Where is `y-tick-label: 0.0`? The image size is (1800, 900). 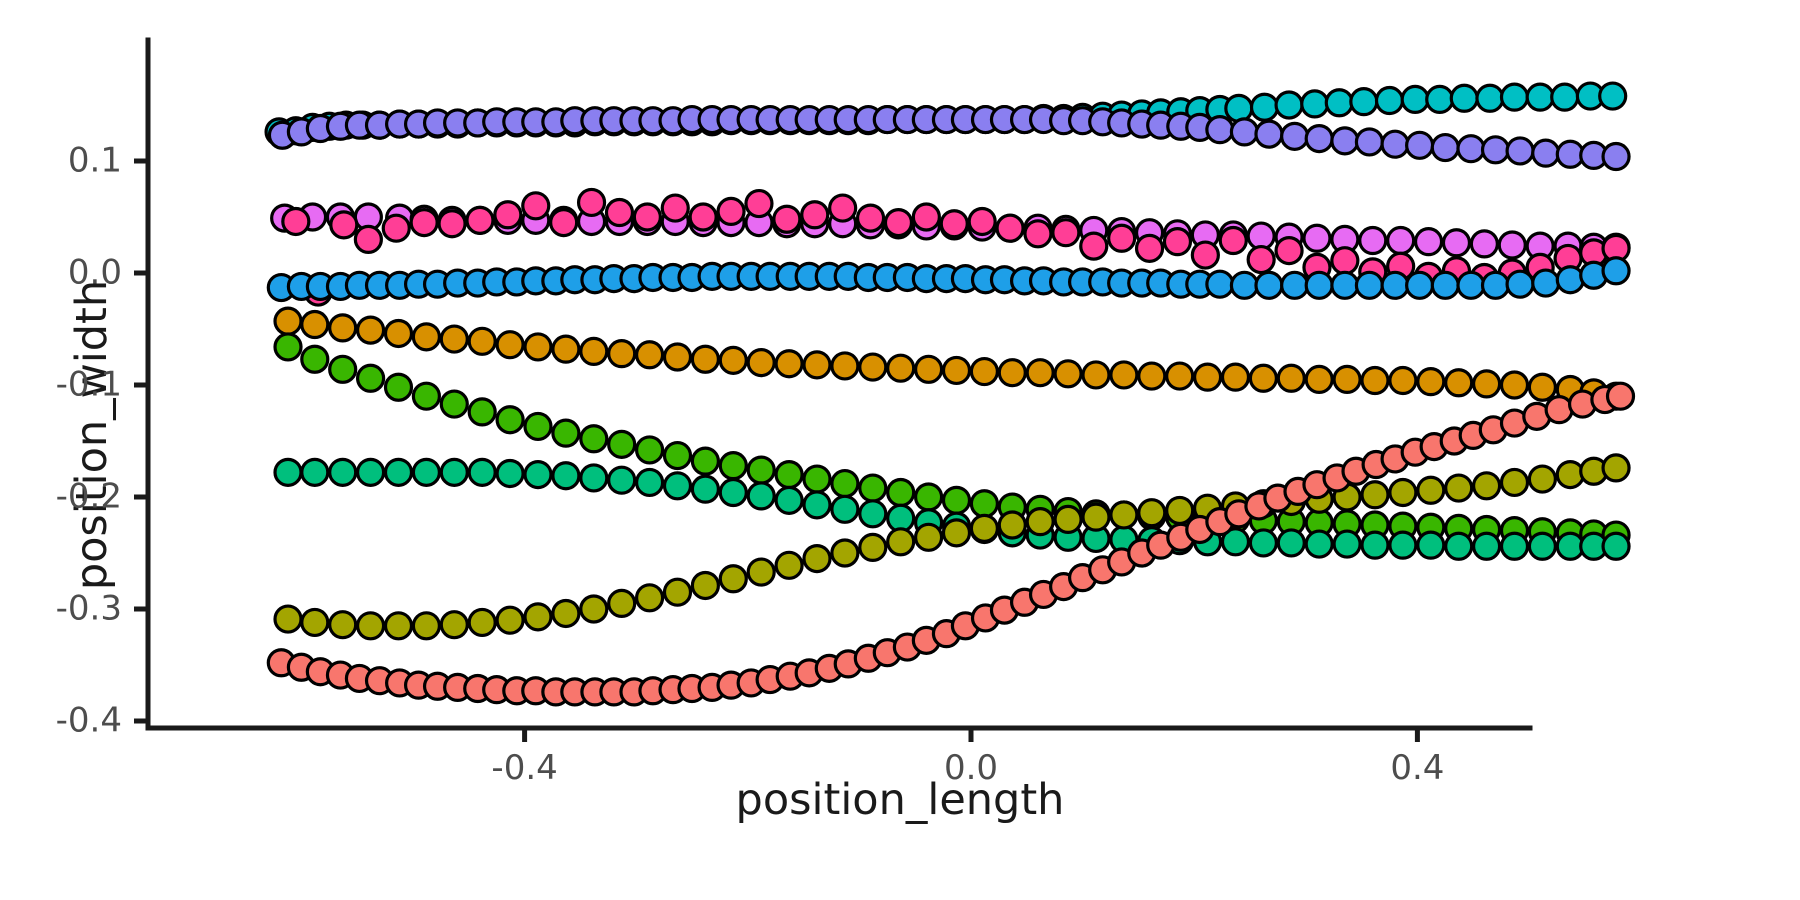 y-tick-label: 0.0 is located at coordinates (95, 273).